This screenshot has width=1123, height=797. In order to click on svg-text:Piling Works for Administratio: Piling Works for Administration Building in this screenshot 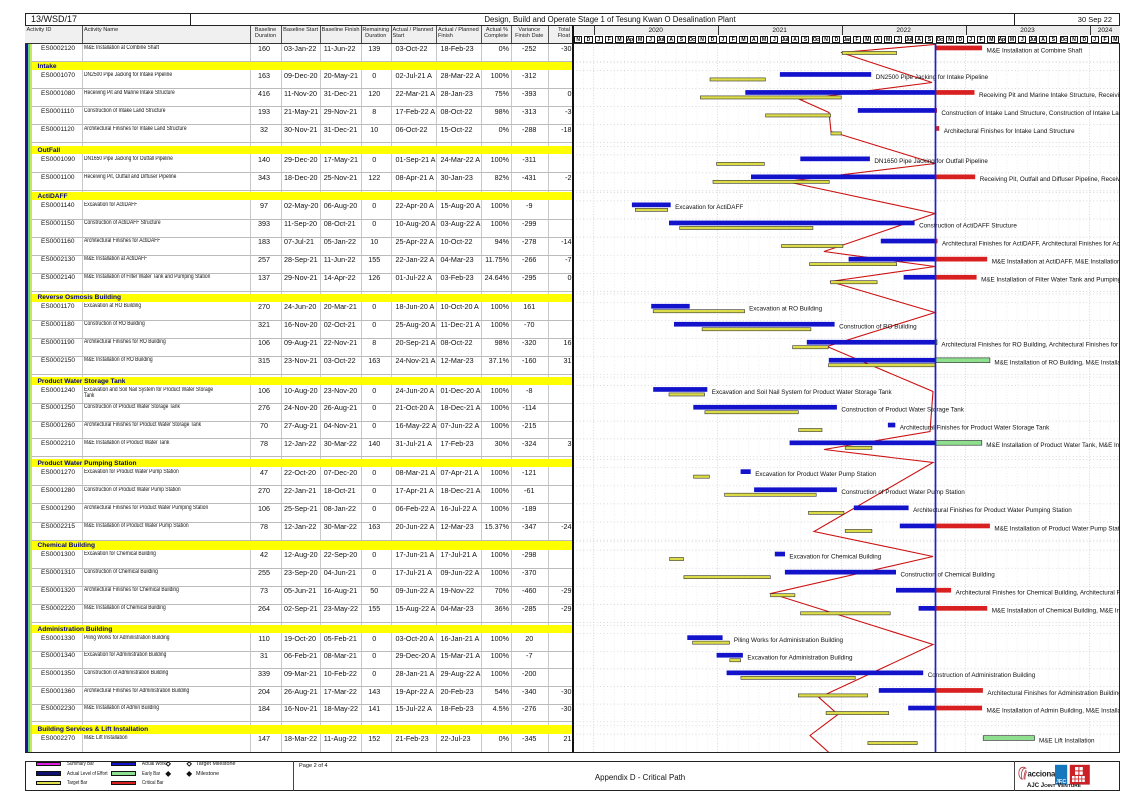, I will do `click(789, 639)`.